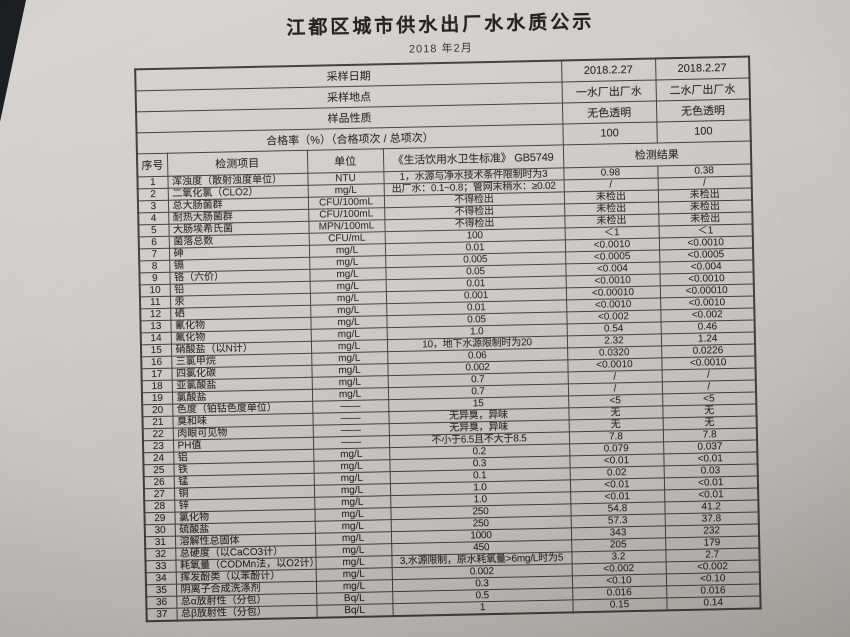 The image size is (850, 637). What do you see at coordinates (153, 242) in the screenshot?
I see `seq-cell: 6` at bounding box center [153, 242].